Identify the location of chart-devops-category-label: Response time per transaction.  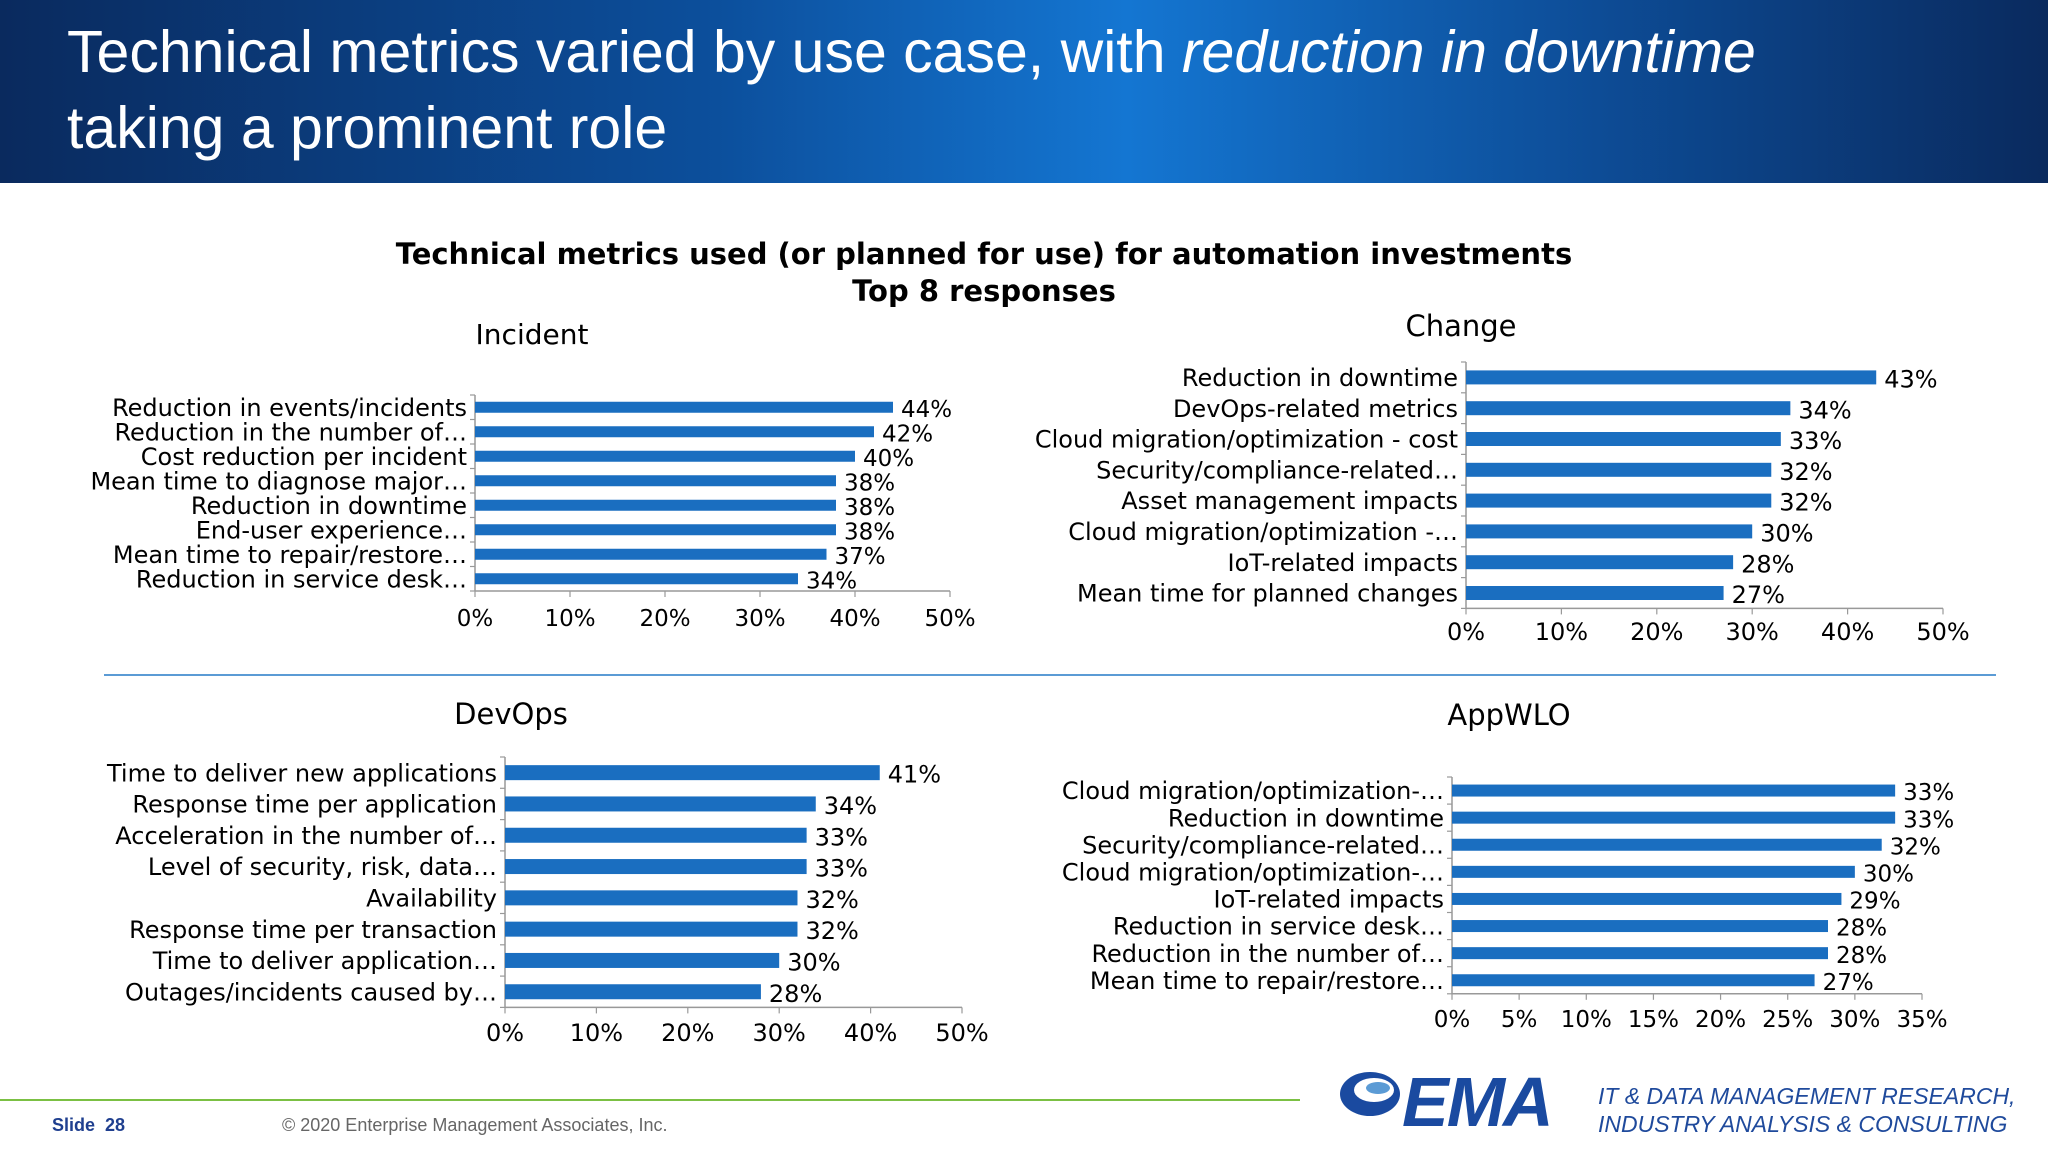
(313, 930).